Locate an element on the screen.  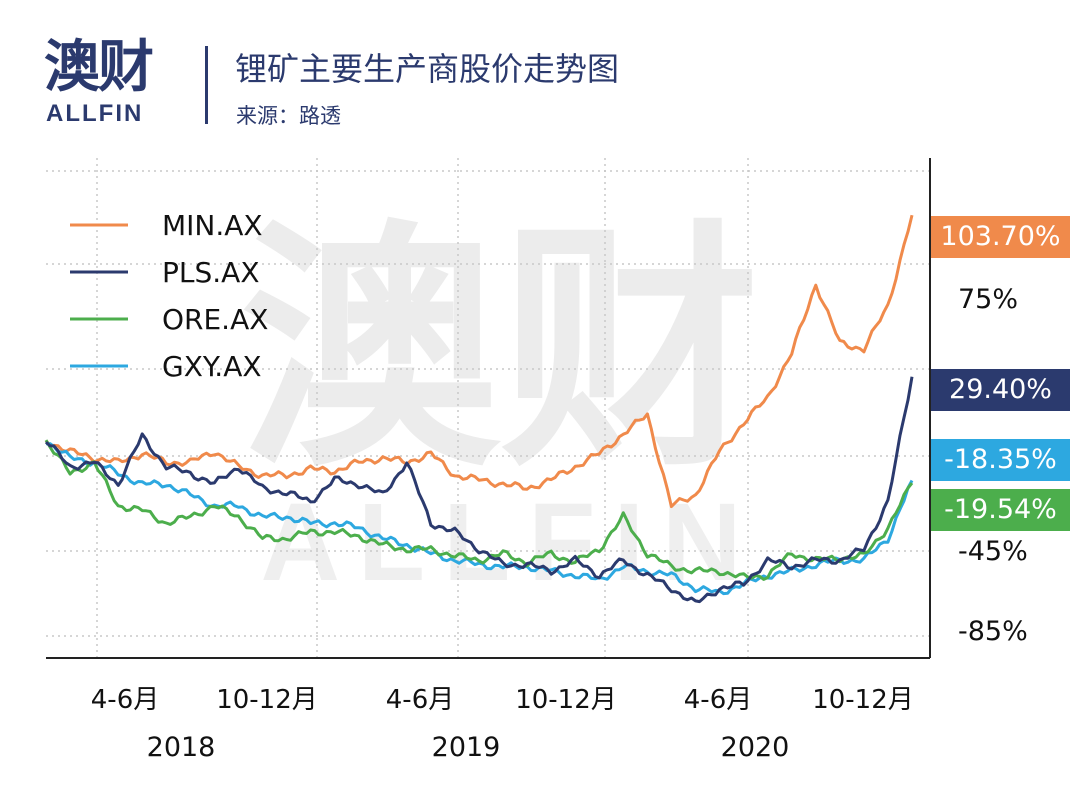
logo-chinese-text: 澳财 is located at coordinates (99, 67).